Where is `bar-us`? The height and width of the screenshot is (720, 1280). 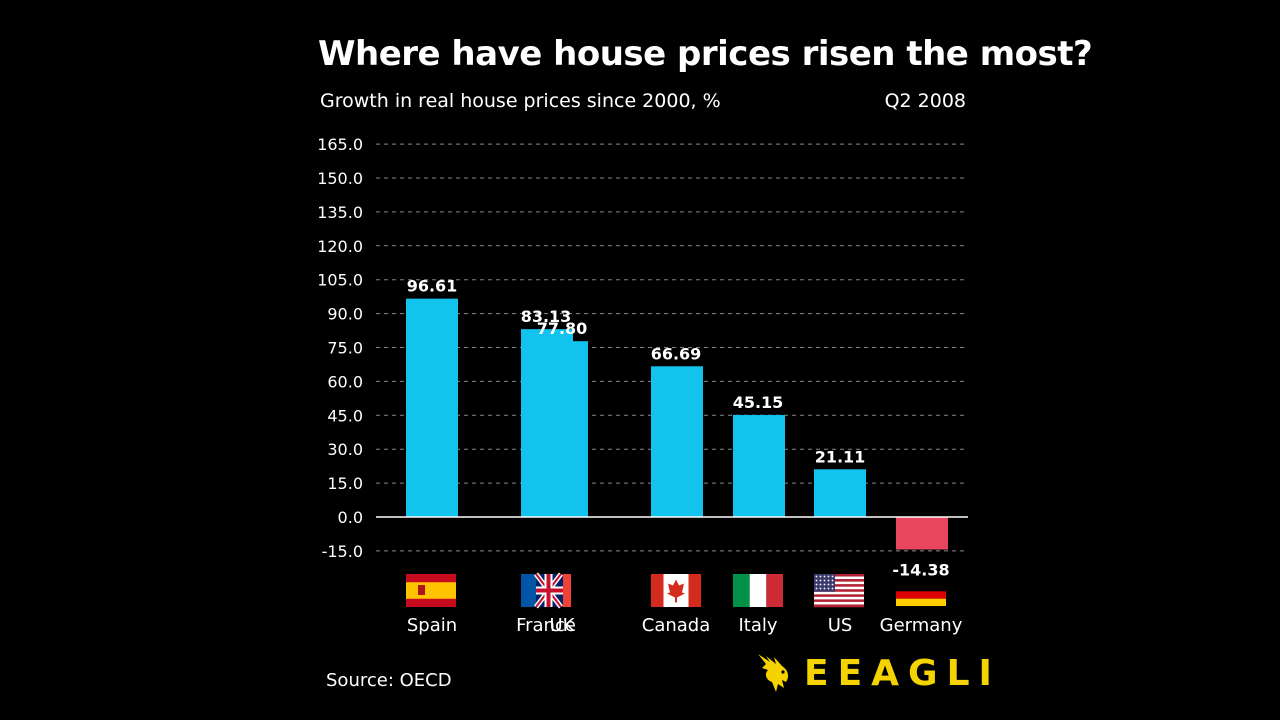 bar-us is located at coordinates (840, 493).